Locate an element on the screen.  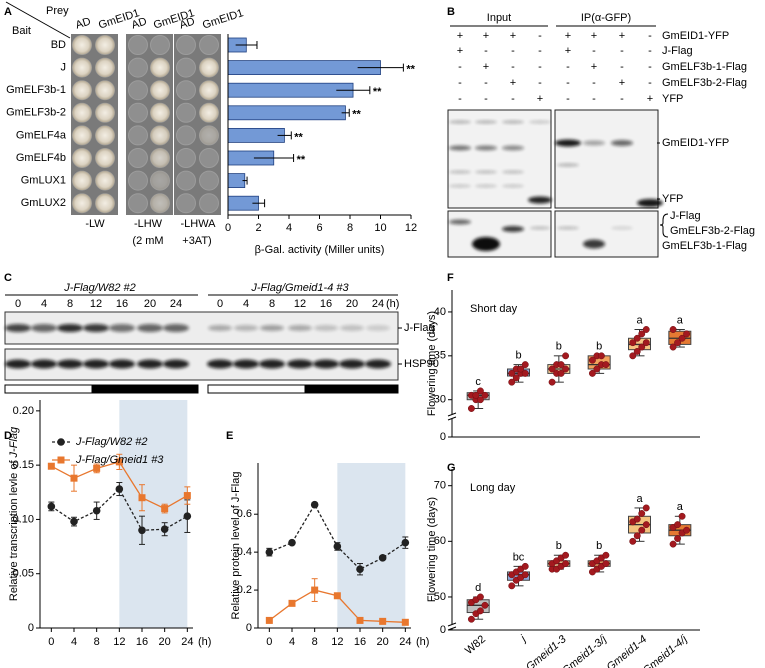
y-tick-label: 0.15 is located at coordinates (23, 465).